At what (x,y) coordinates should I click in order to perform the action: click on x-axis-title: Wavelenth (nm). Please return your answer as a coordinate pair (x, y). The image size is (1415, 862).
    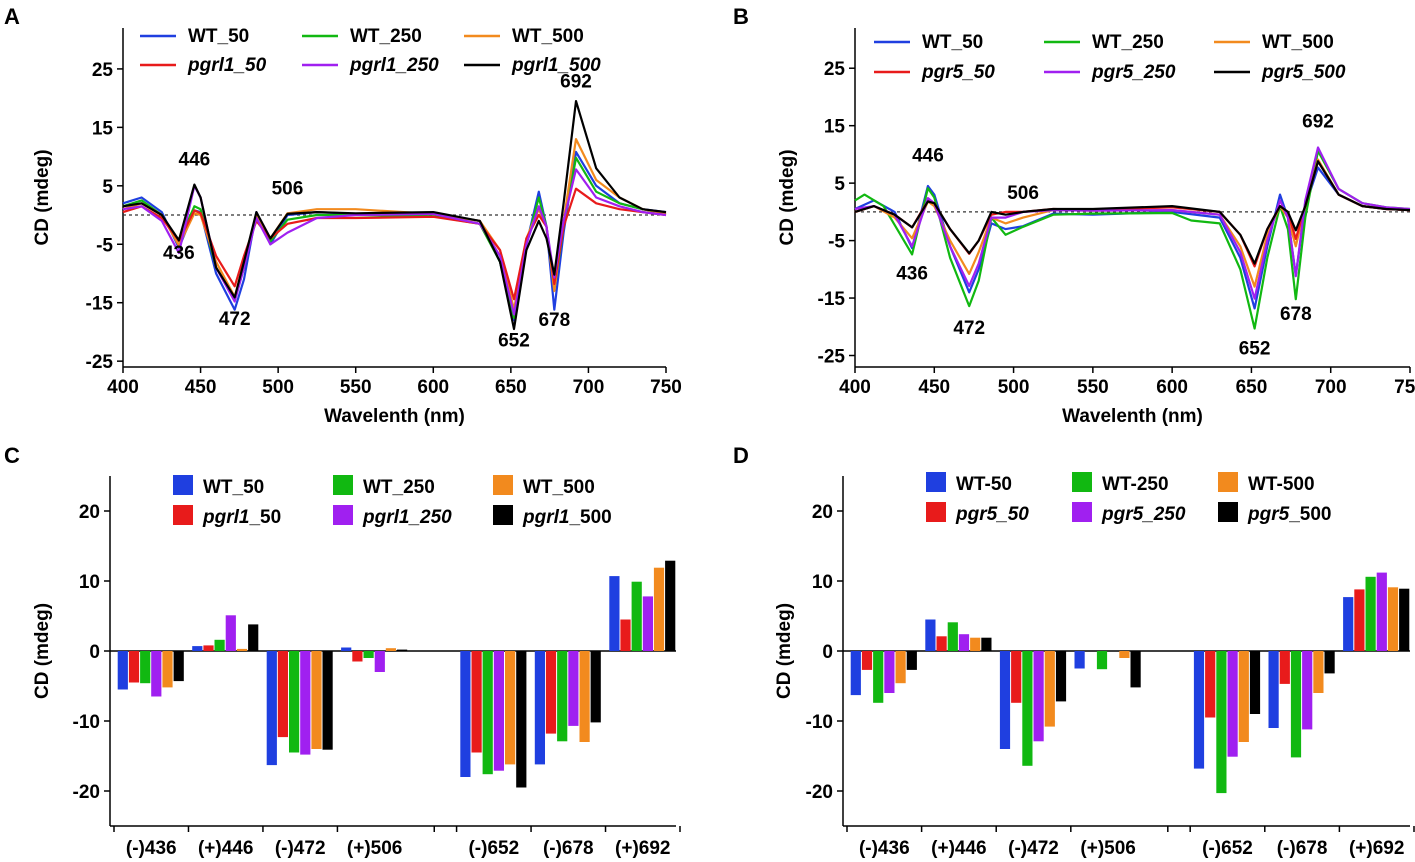
    Looking at the image, I should click on (1132, 416).